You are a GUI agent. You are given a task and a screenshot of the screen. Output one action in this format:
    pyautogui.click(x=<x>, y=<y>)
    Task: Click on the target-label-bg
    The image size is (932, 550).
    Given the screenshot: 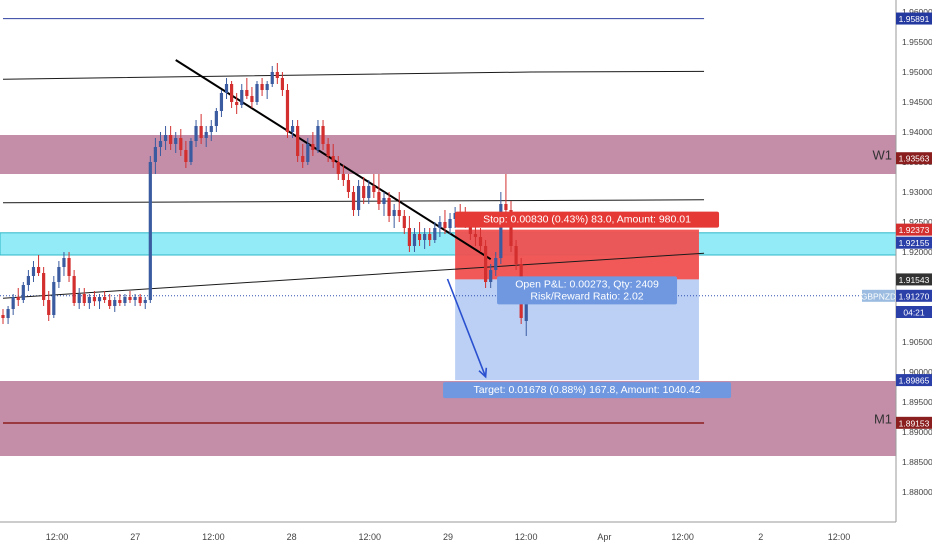 What is the action you would take?
    pyautogui.click(x=587, y=390)
    